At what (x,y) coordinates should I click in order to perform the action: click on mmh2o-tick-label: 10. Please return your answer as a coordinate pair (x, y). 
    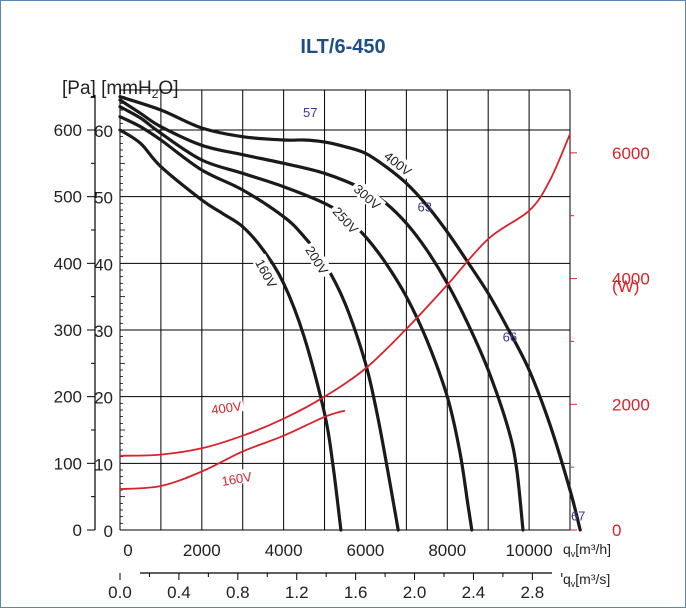
    Looking at the image, I should click on (103, 464).